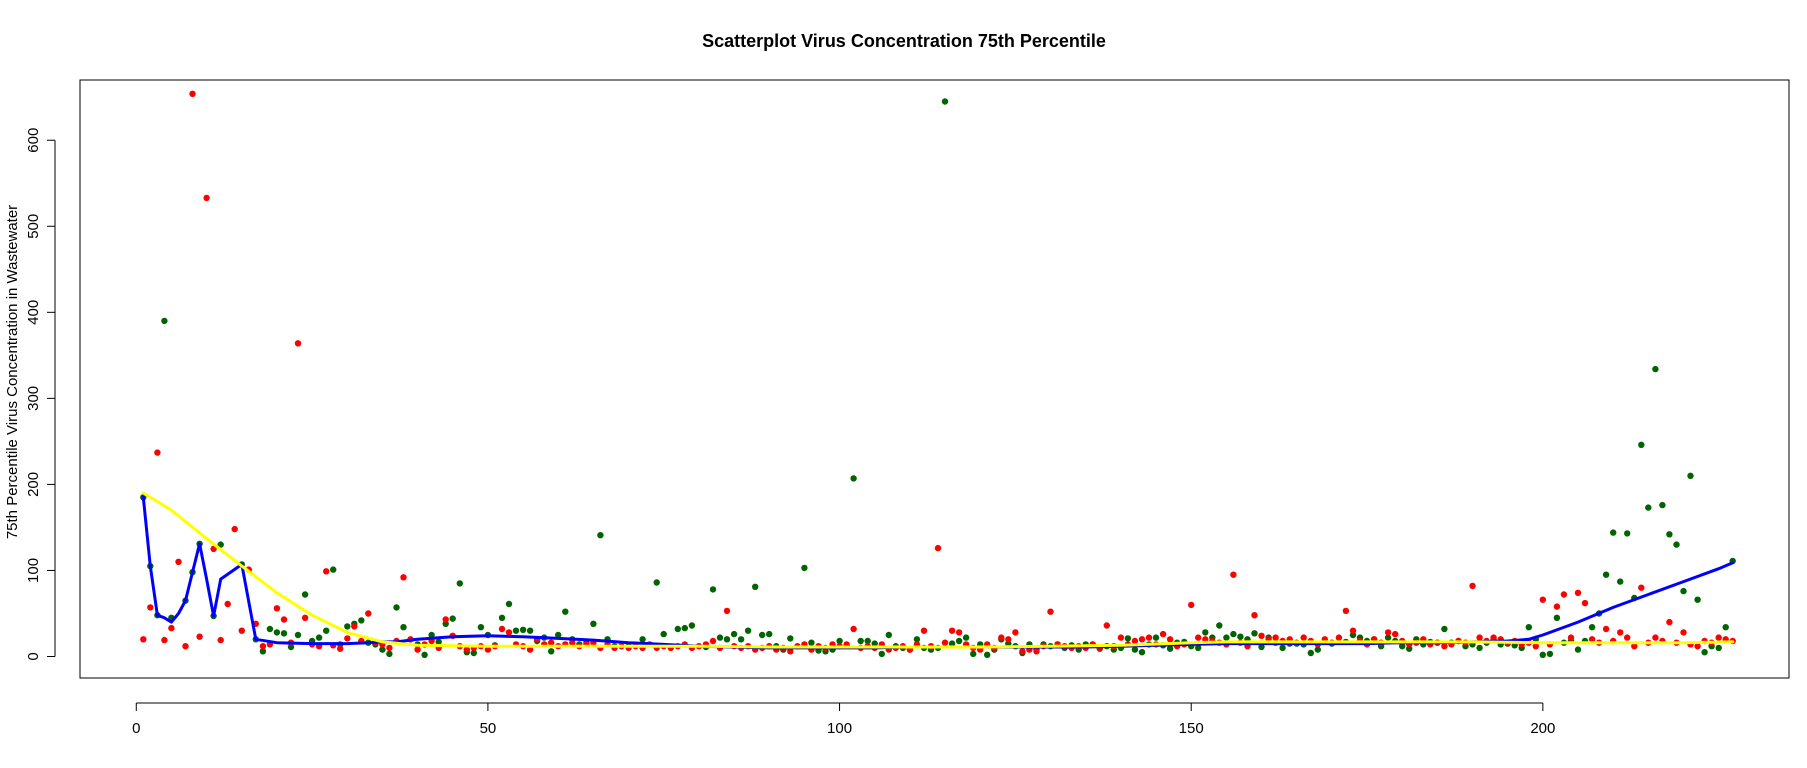 Image resolution: width=1807 pixels, height=768 pixels. I want to click on x-tick-label: 100, so click(839, 728).